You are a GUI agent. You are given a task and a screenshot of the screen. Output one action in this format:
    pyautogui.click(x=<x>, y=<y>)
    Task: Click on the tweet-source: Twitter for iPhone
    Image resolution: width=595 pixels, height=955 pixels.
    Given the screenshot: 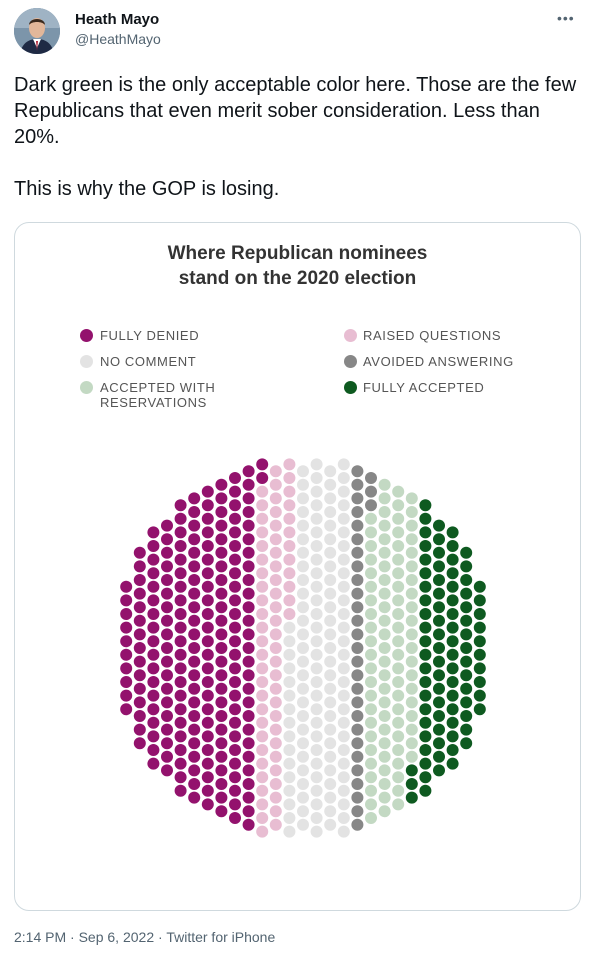 What is the action you would take?
    pyautogui.click(x=221, y=937)
    